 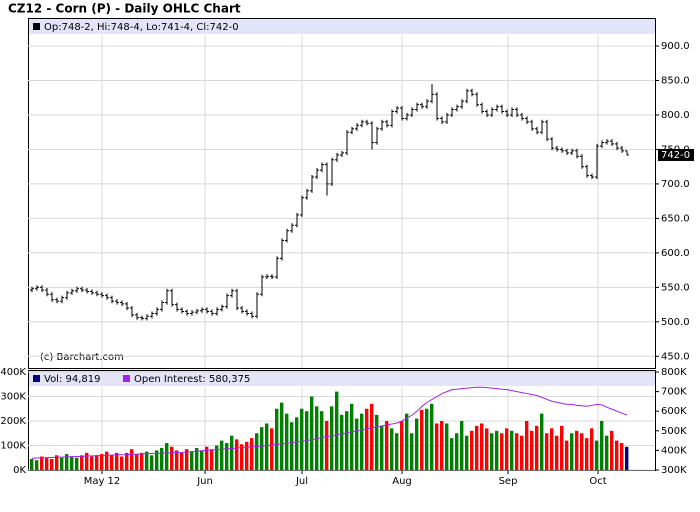 I want to click on y-tick-label: 450.0, so click(x=675, y=356).